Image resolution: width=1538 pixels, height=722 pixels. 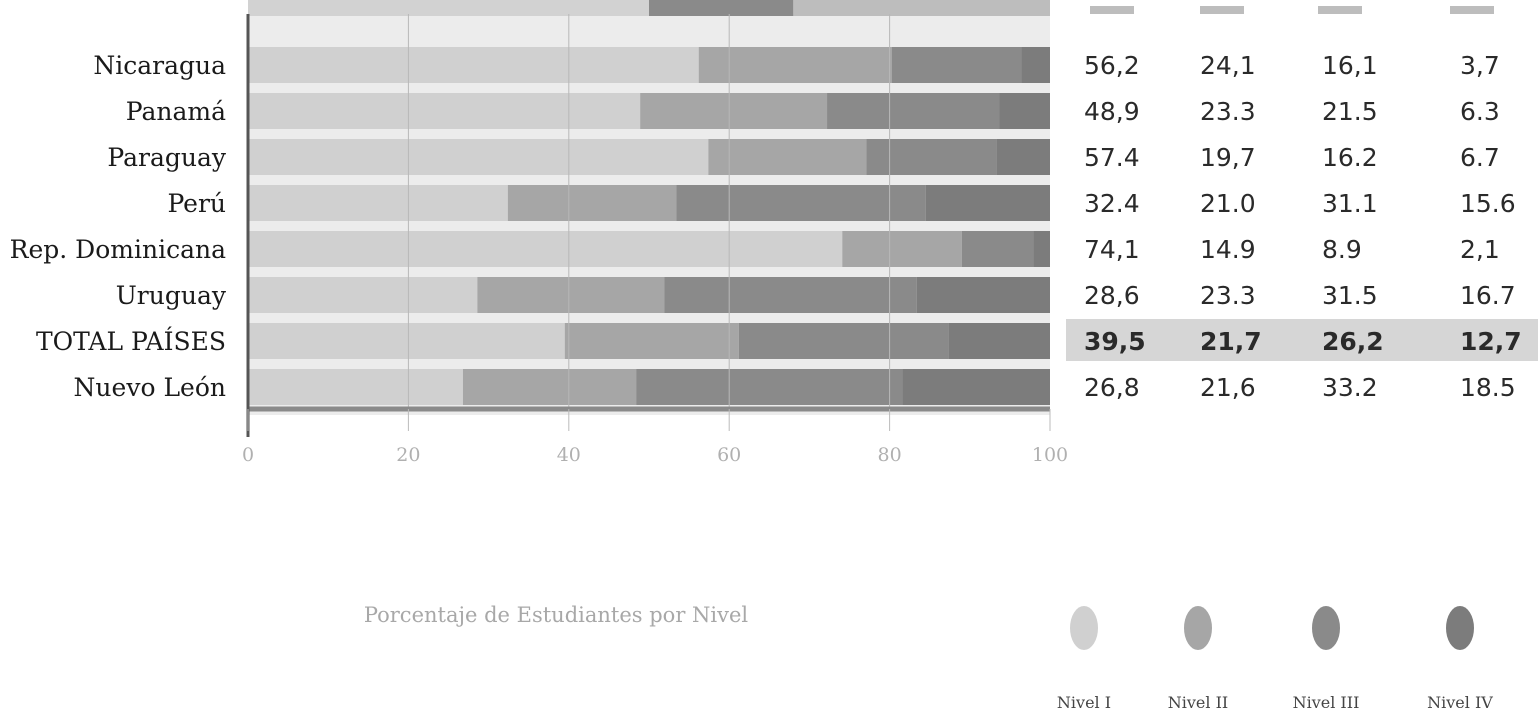 I want to click on value-label: 16.7, so click(x=1488, y=295).